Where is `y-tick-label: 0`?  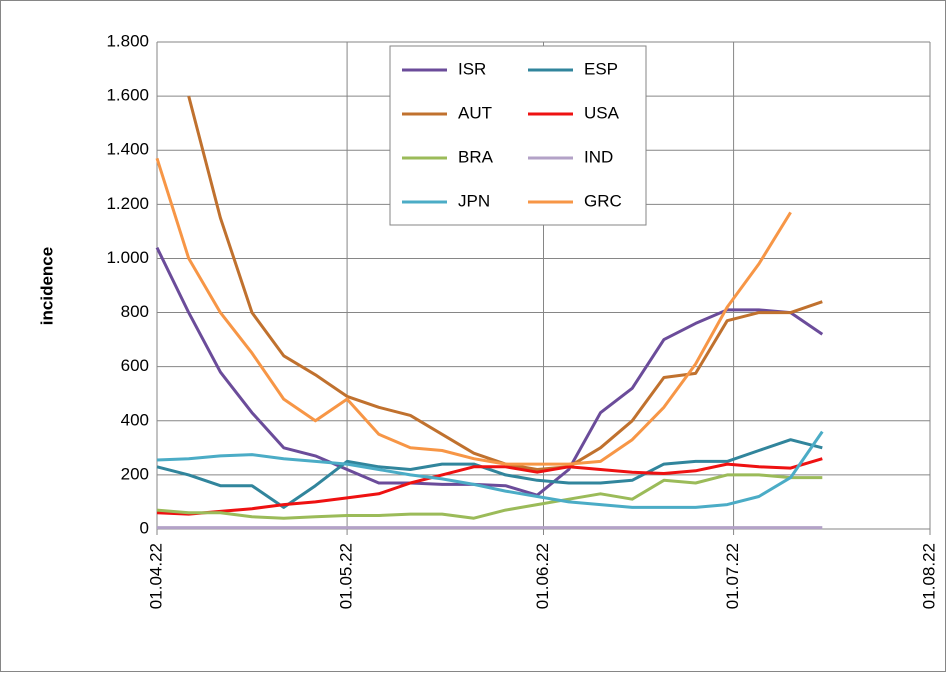
y-tick-label: 0 is located at coordinates (144, 527).